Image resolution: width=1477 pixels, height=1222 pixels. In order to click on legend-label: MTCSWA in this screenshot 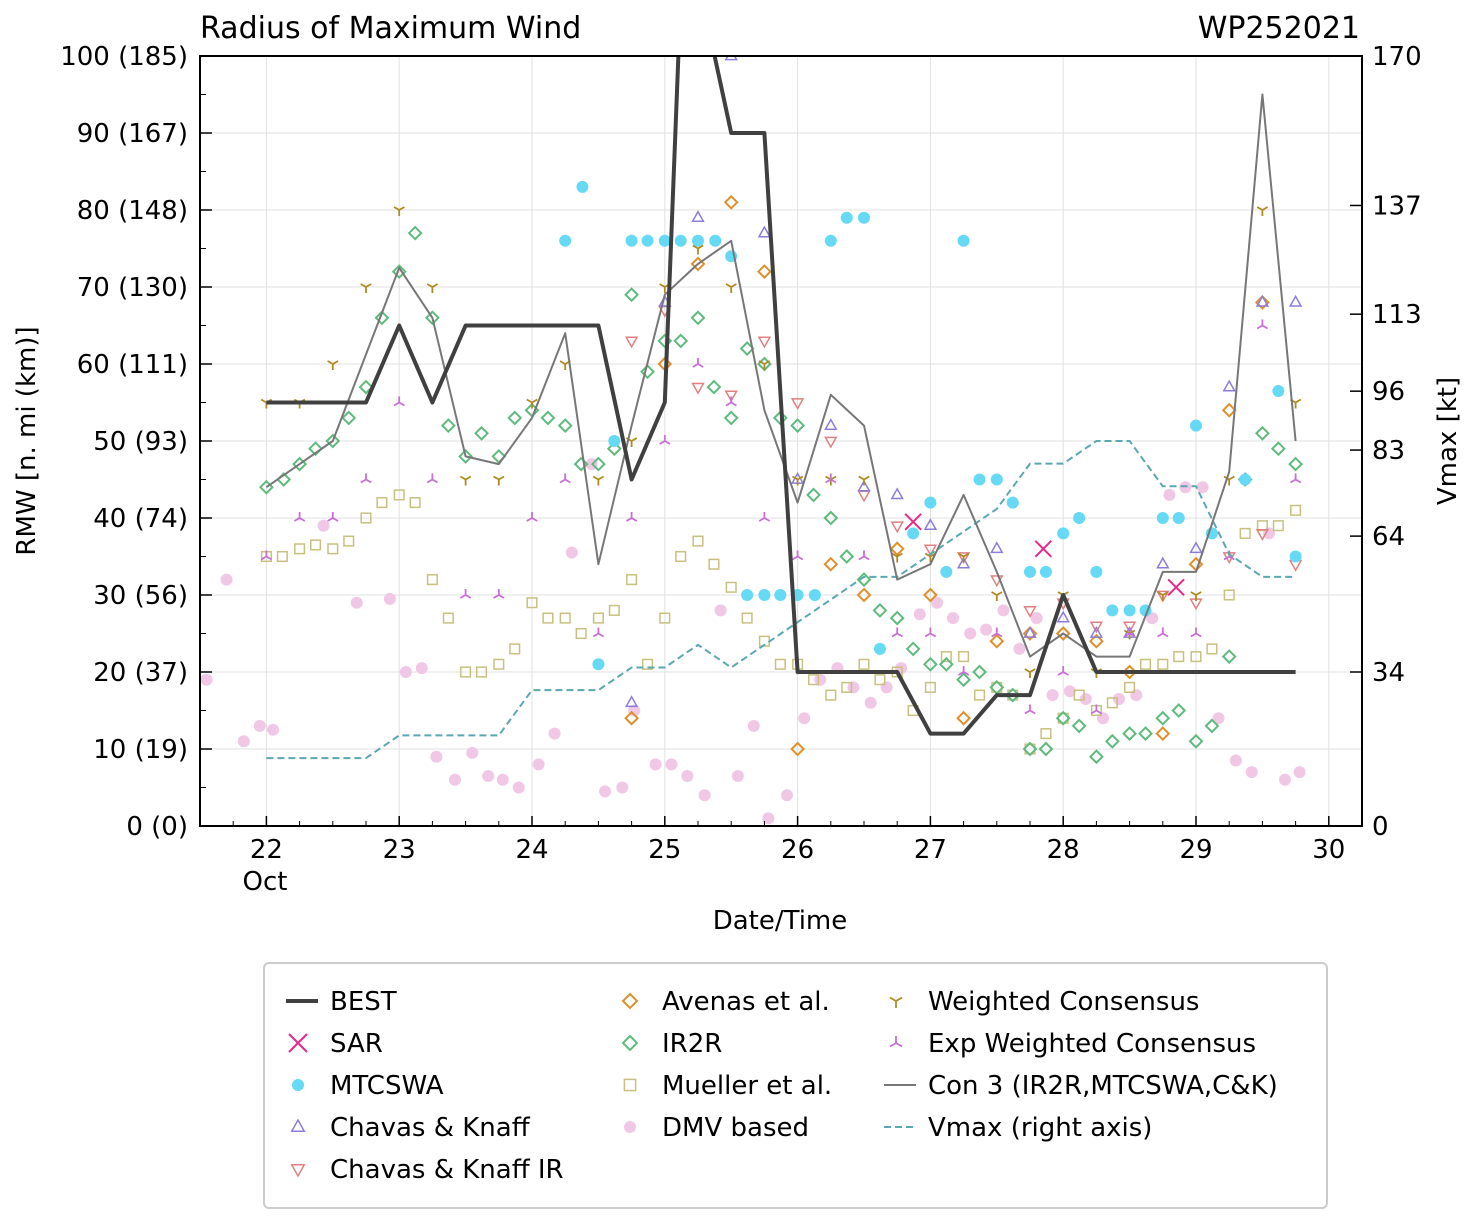, I will do `click(387, 1086)`.